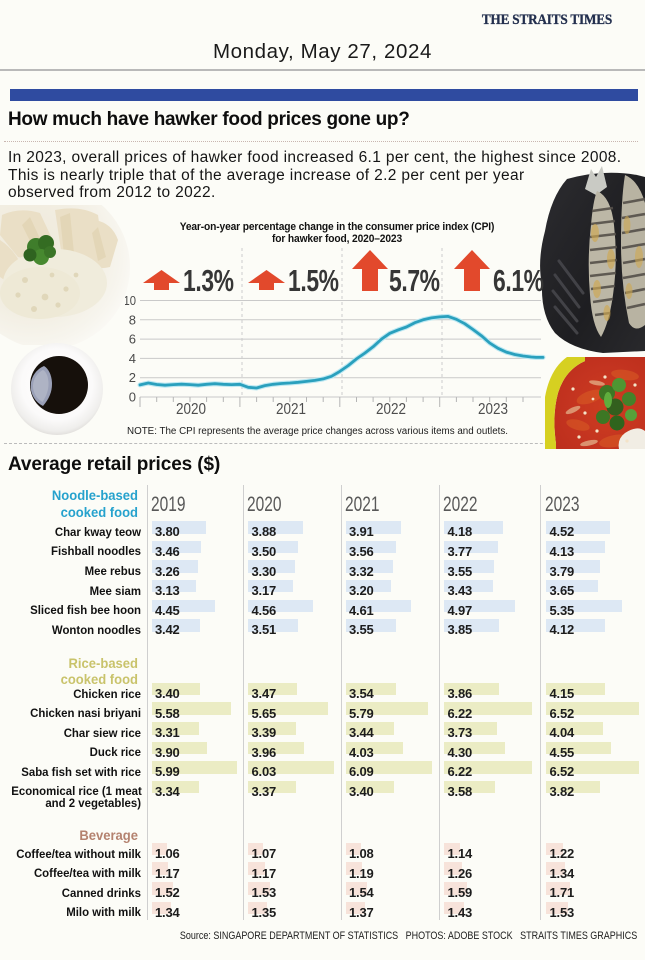 This screenshot has height=960, width=645. I want to click on svg-text: 2021, so click(291, 409).